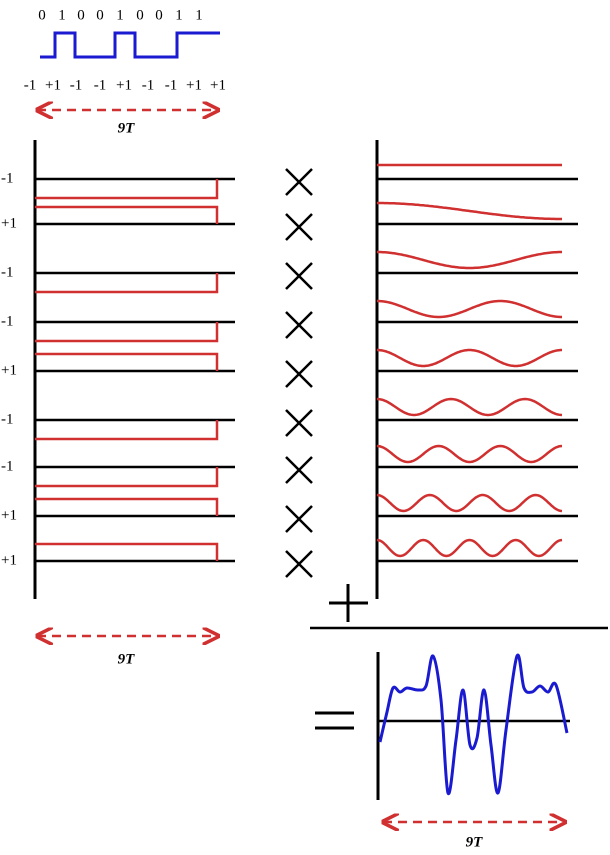 The height and width of the screenshot is (855, 610). Describe the element at coordinates (130, 45) in the screenshot. I see `bit-waveform` at that location.